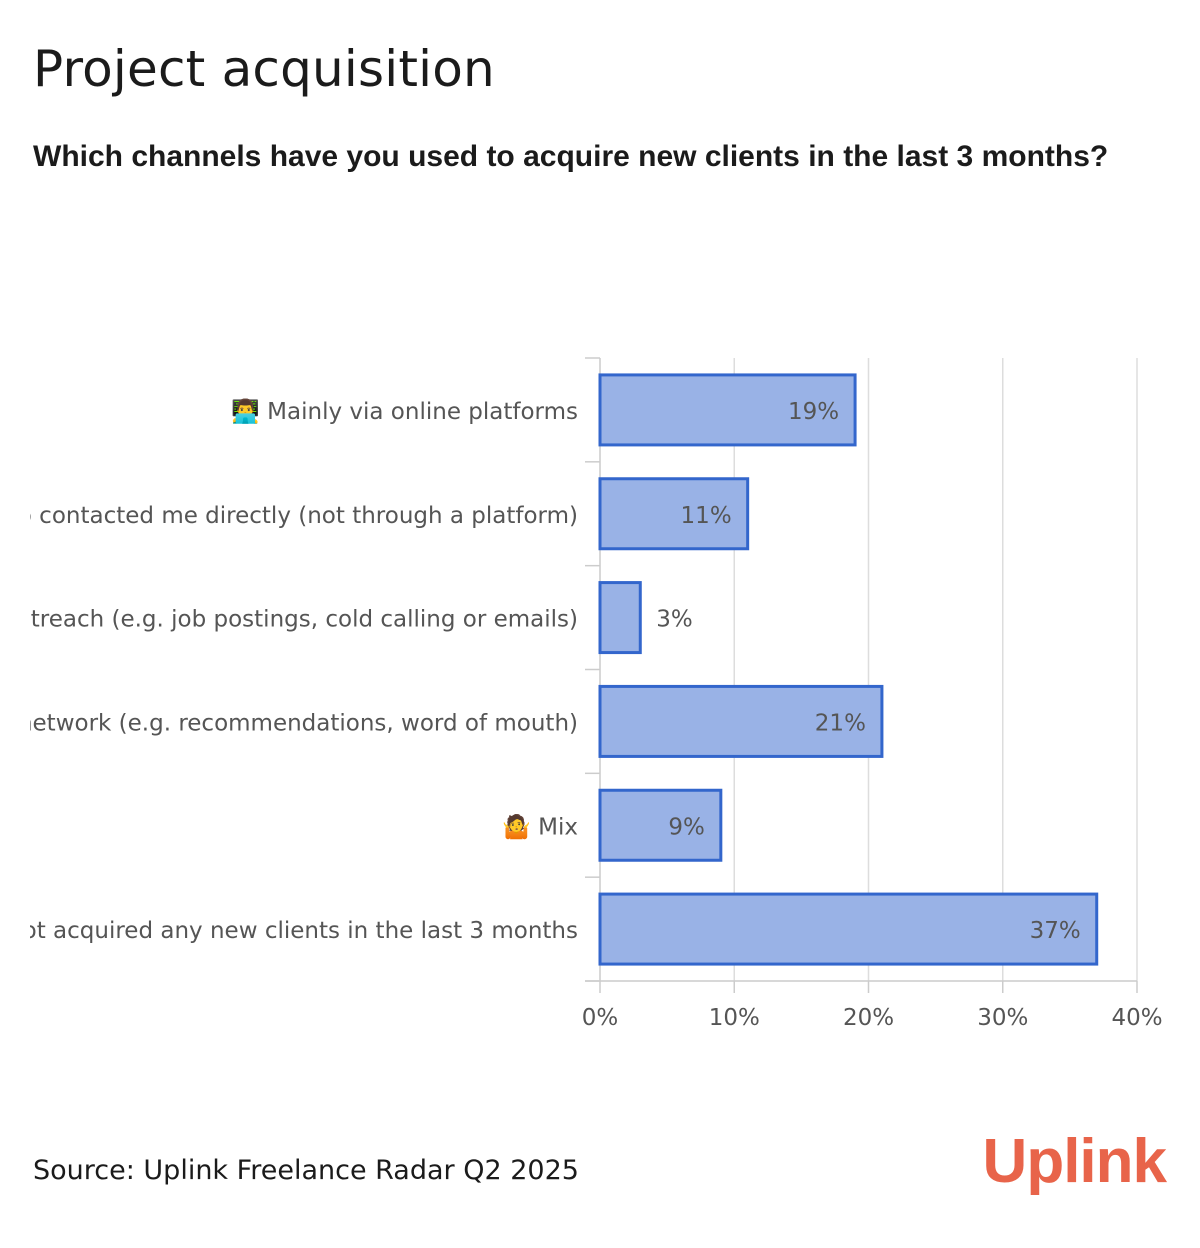 The image size is (1200, 1248). What do you see at coordinates (840, 723) in the screenshot?
I see `value-label: 21%` at bounding box center [840, 723].